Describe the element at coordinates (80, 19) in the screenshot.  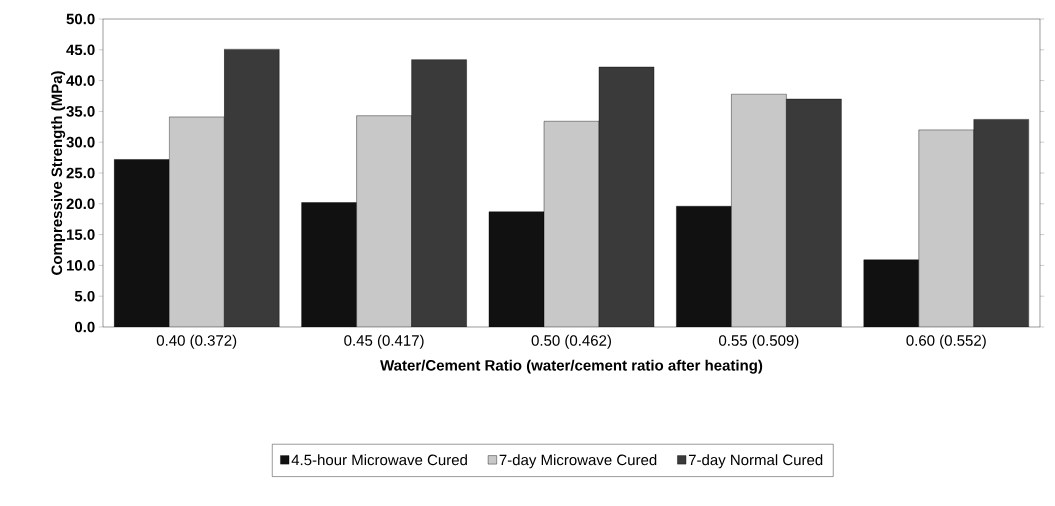
I see `y-tick-label: 50.0` at that location.